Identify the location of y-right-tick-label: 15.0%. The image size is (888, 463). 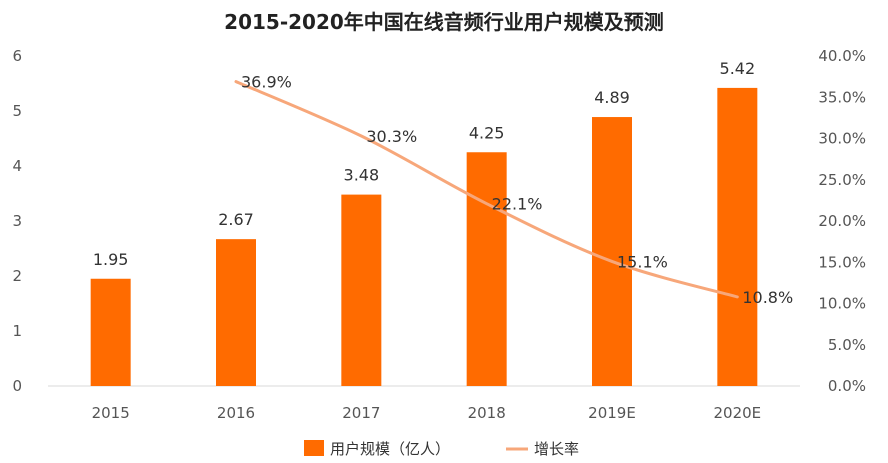
(842, 262).